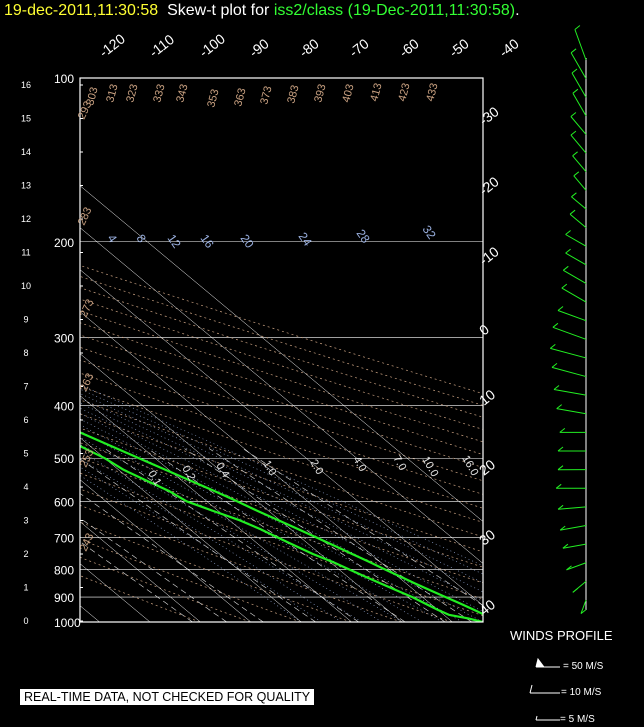 Image resolution: width=644 pixels, height=727 pixels. I want to click on temperature-tick-label: -120, so click(112, 45).